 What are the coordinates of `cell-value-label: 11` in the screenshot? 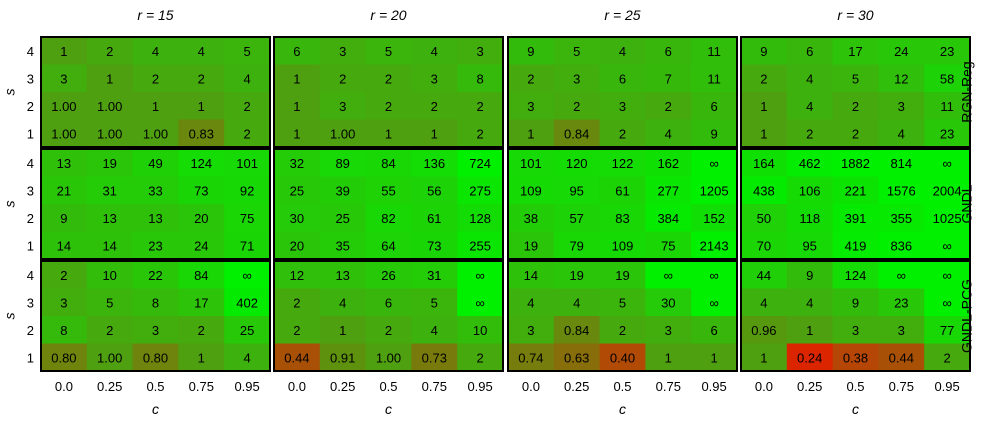 It's located at (947, 106).